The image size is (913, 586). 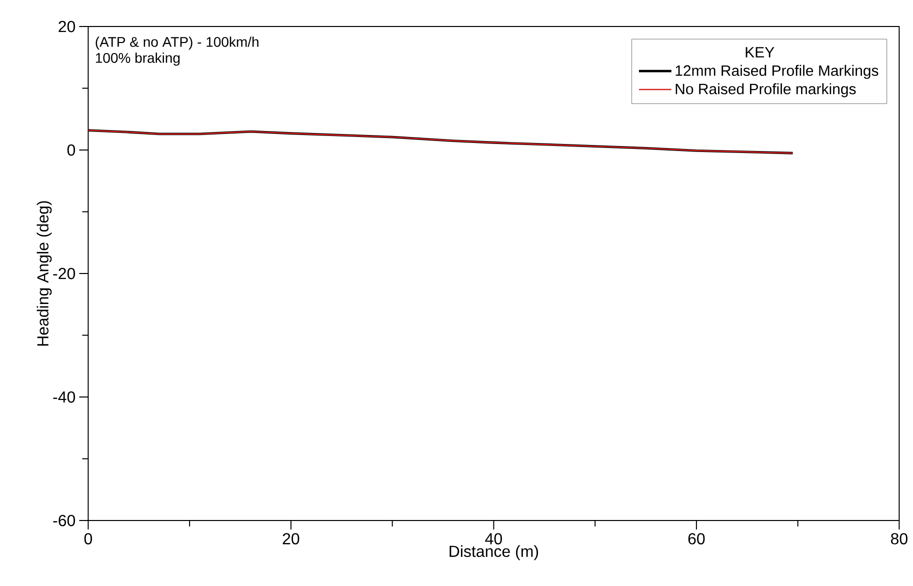 What do you see at coordinates (44, 273) in the screenshot?
I see `y-axis-title: Heading Angle (deg)` at bounding box center [44, 273].